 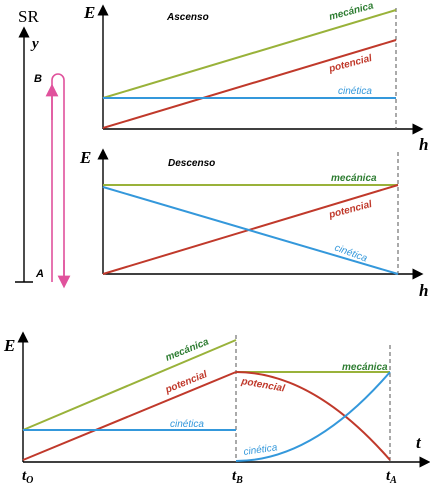 What do you see at coordinates (261, 450) in the screenshot?
I see `time-kinetic-right-label: cinética` at bounding box center [261, 450].